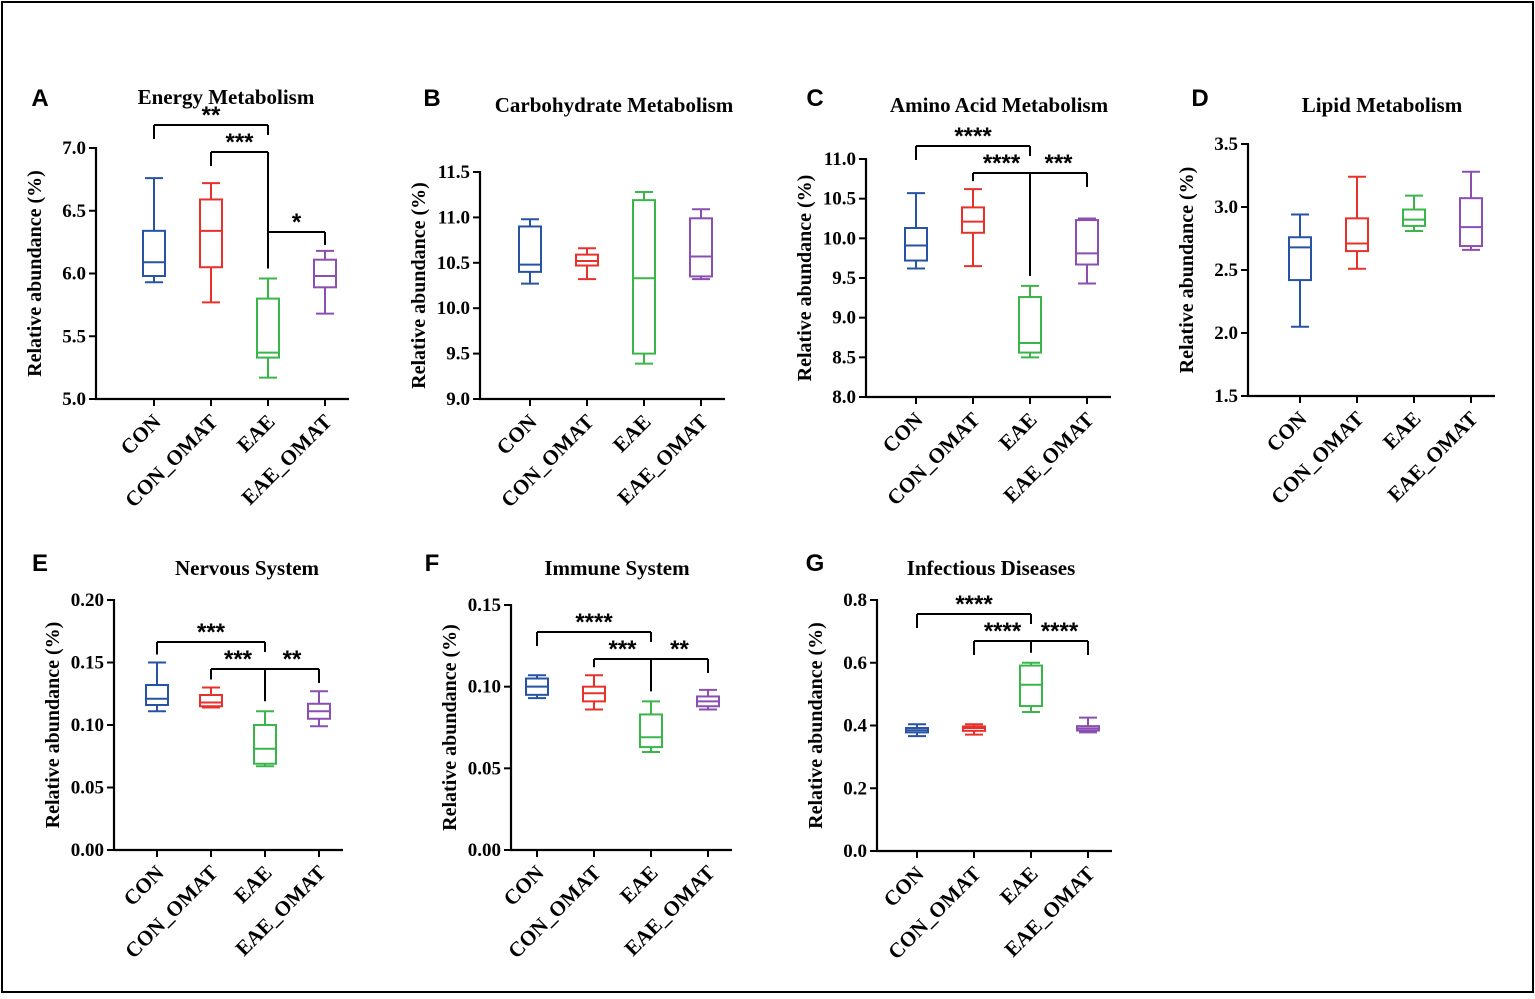  What do you see at coordinates (211, 701) in the screenshot?
I see `box-e-con_omat` at bounding box center [211, 701].